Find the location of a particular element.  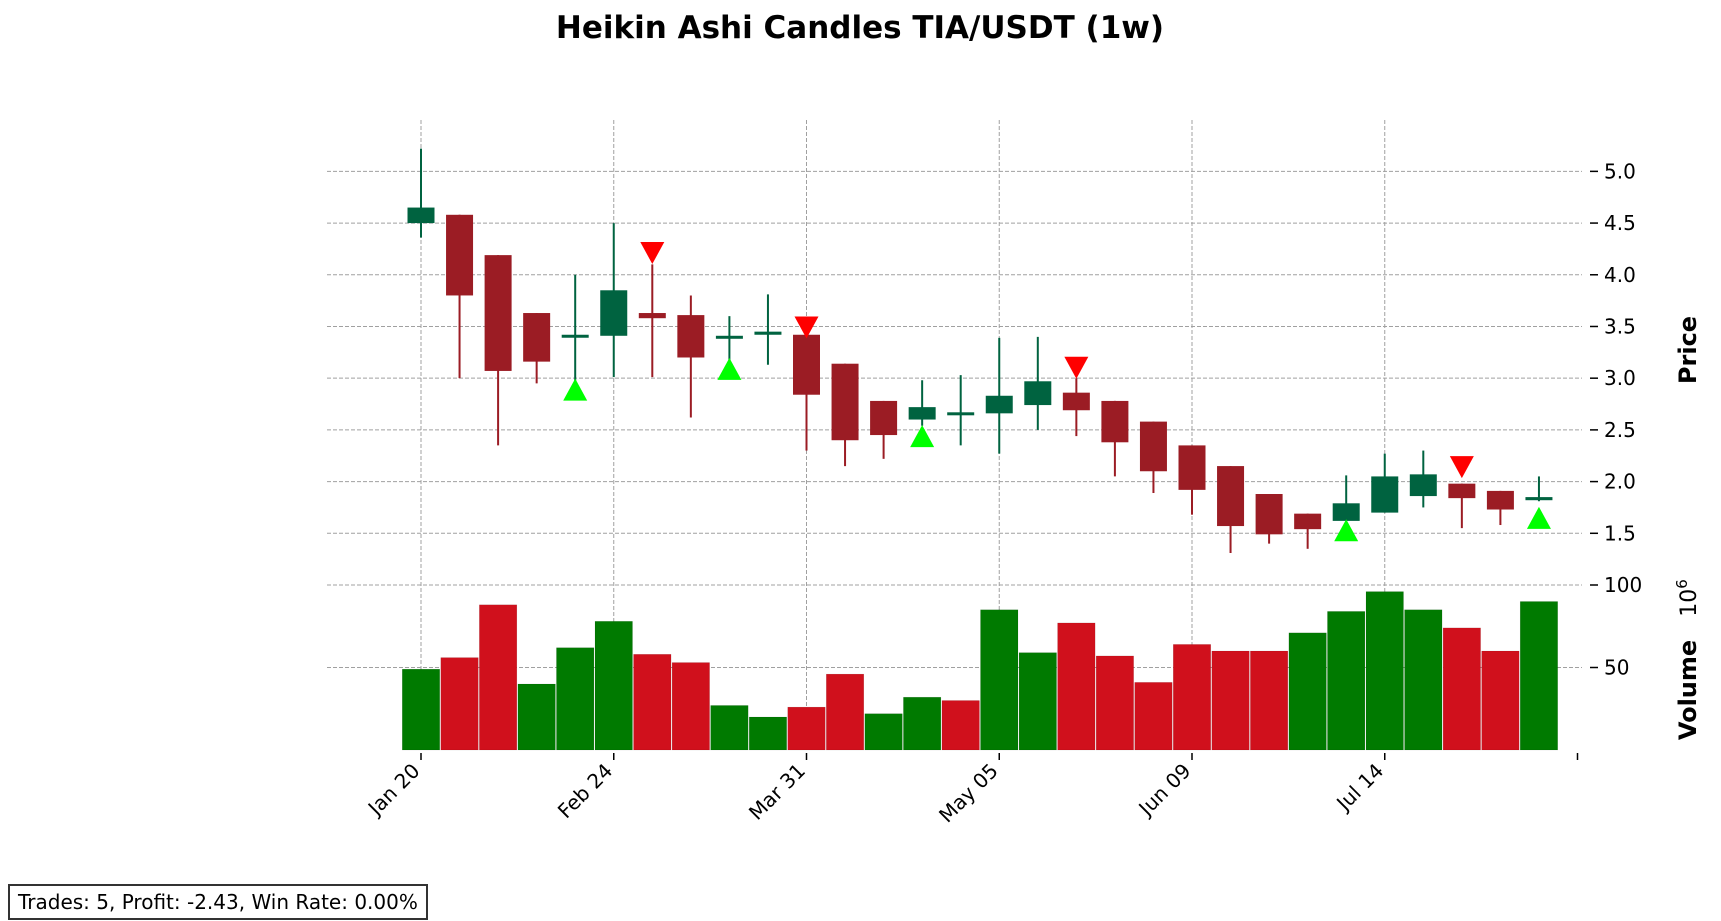

x-tick-label: Jul 14 is located at coordinates (1359, 788).